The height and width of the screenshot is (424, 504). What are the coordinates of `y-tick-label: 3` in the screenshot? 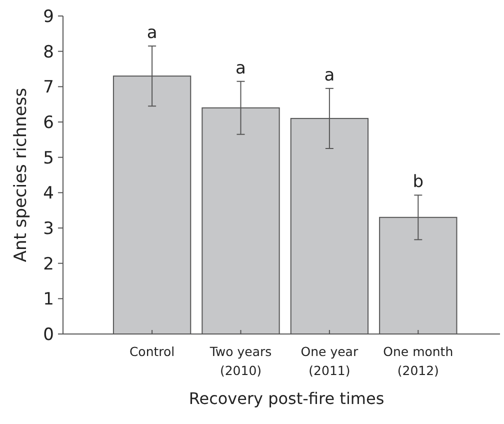 It's located at (48, 228).